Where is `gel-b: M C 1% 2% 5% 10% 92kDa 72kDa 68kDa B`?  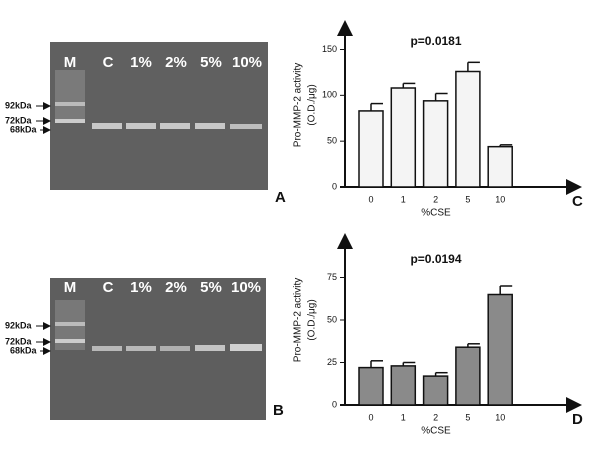 gel-b: M C 1% 2% 5% 10% 92kDa 72kDa 68kDa B is located at coordinates (144, 349).